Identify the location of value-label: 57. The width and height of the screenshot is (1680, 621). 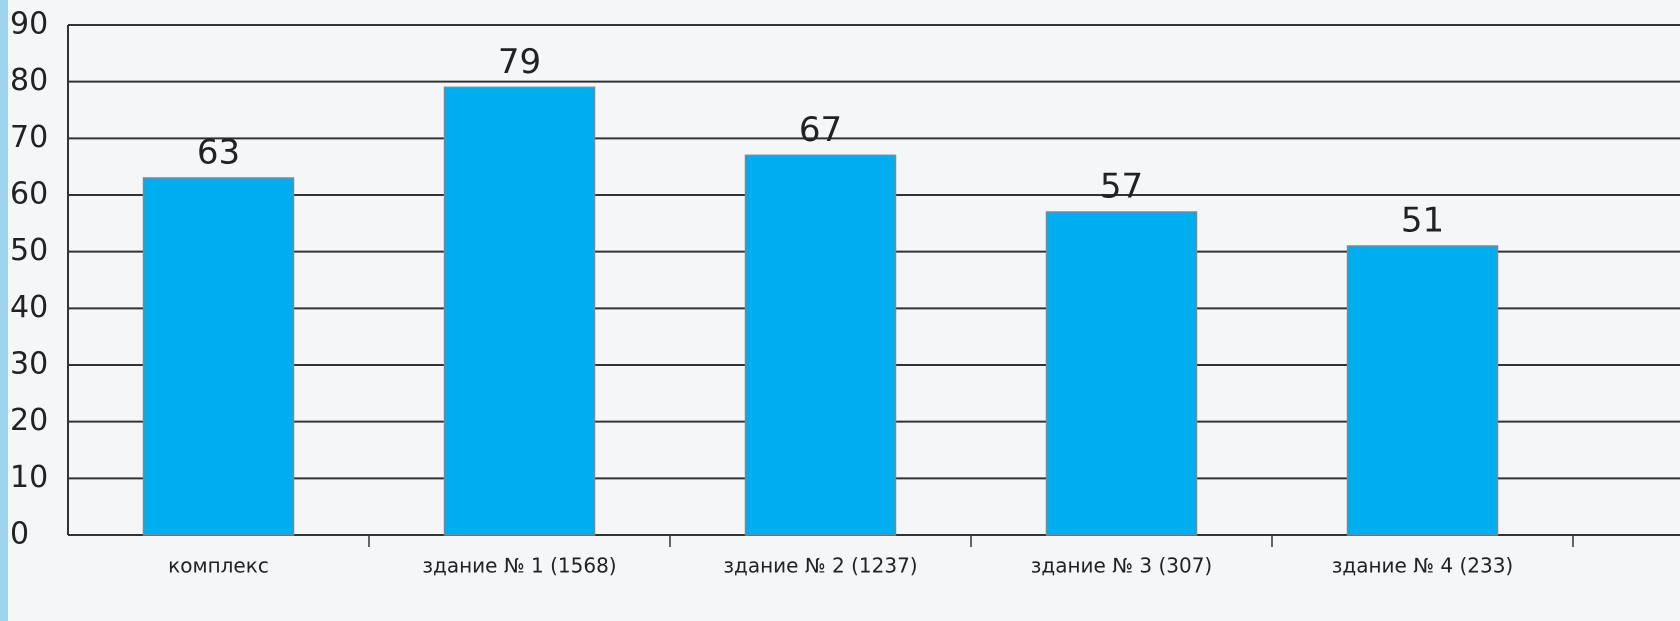
(1121, 187).